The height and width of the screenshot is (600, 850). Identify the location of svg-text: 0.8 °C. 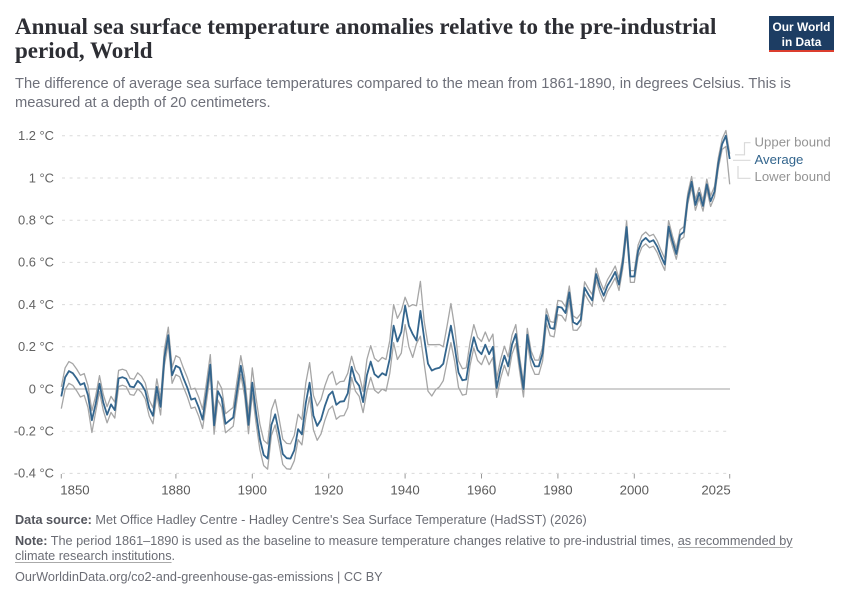
(36, 220).